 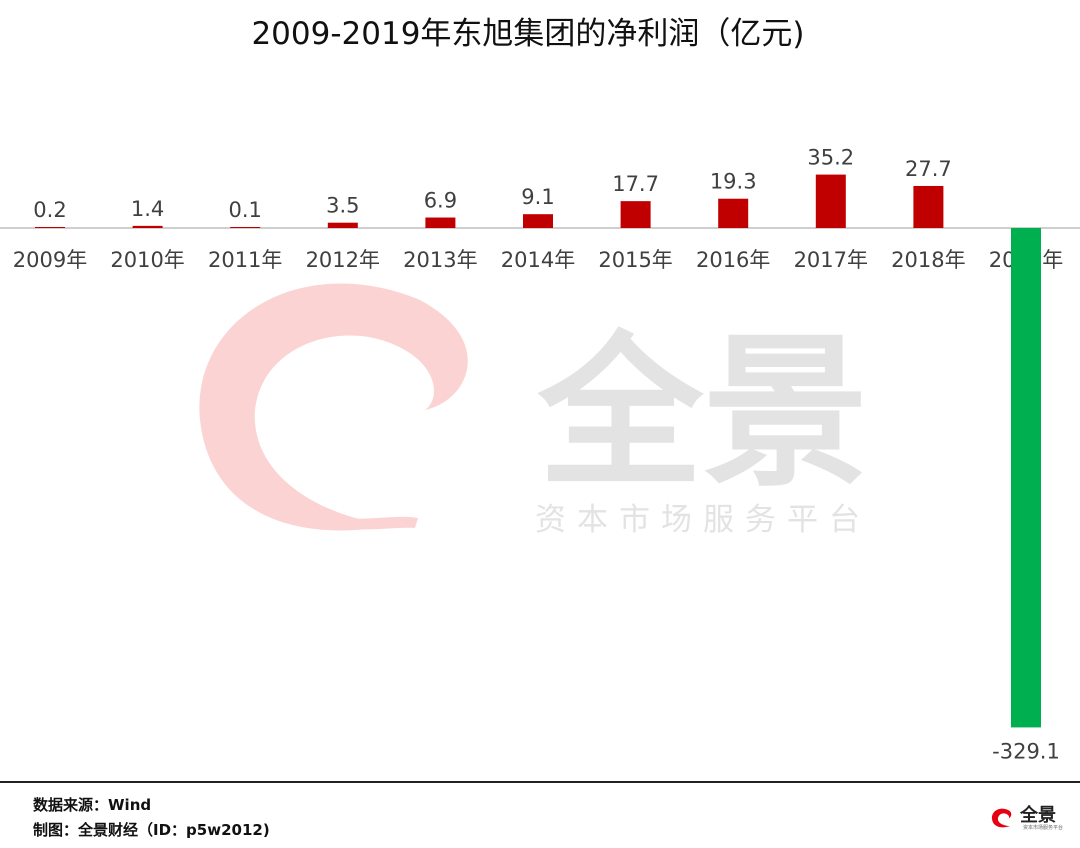 I want to click on value-label: 19.3, so click(x=733, y=182).